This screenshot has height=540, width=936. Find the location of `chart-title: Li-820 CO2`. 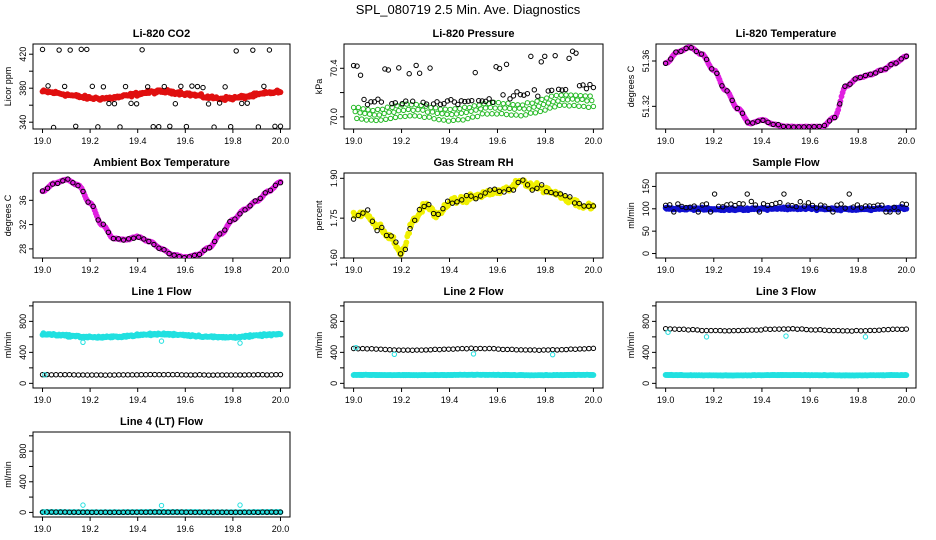

chart-title: Li-820 CO2 is located at coordinates (161, 34).